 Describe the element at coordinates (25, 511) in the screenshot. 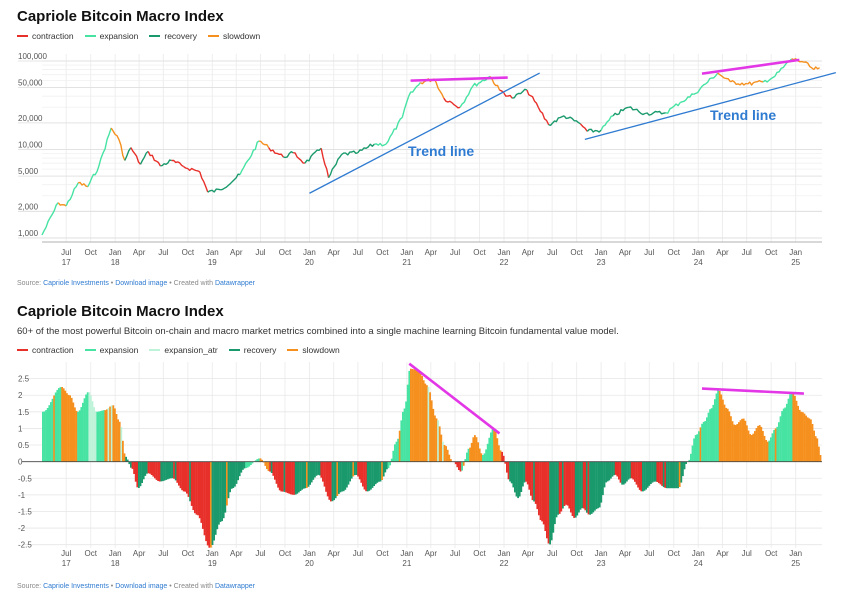

I see `y-tick-label: -1.5` at that location.